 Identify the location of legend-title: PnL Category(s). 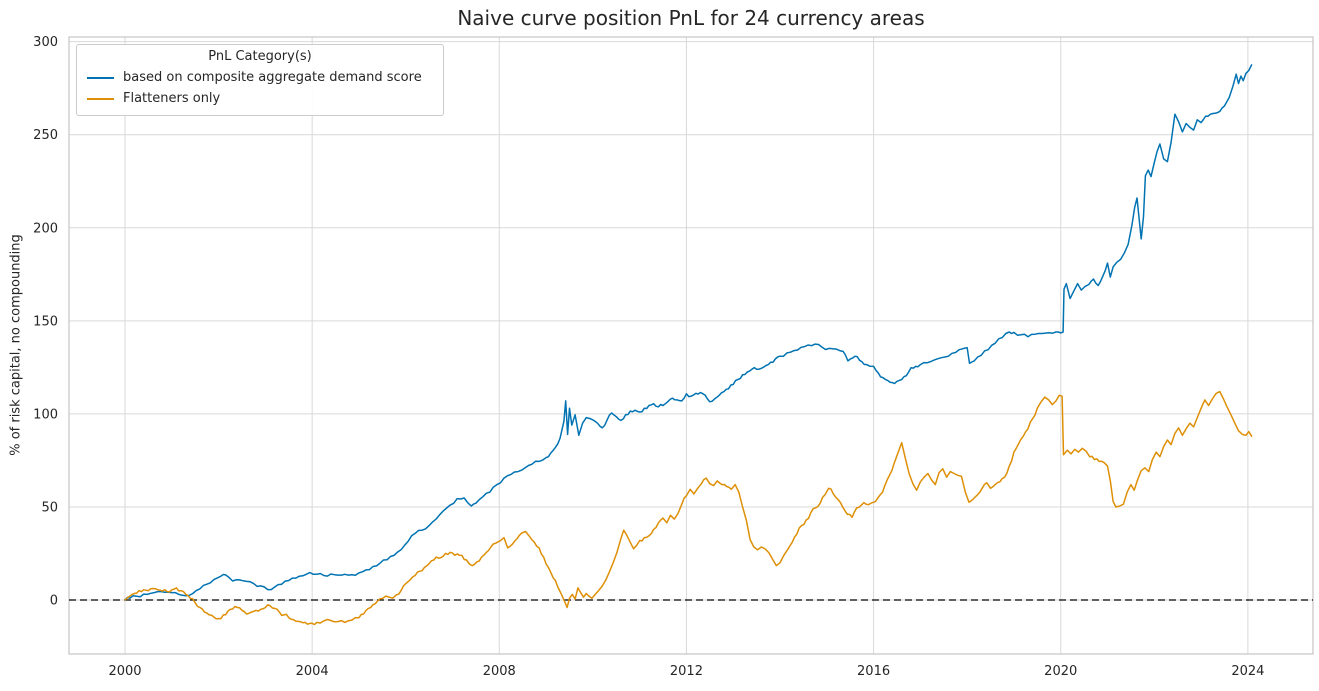
(260, 56).